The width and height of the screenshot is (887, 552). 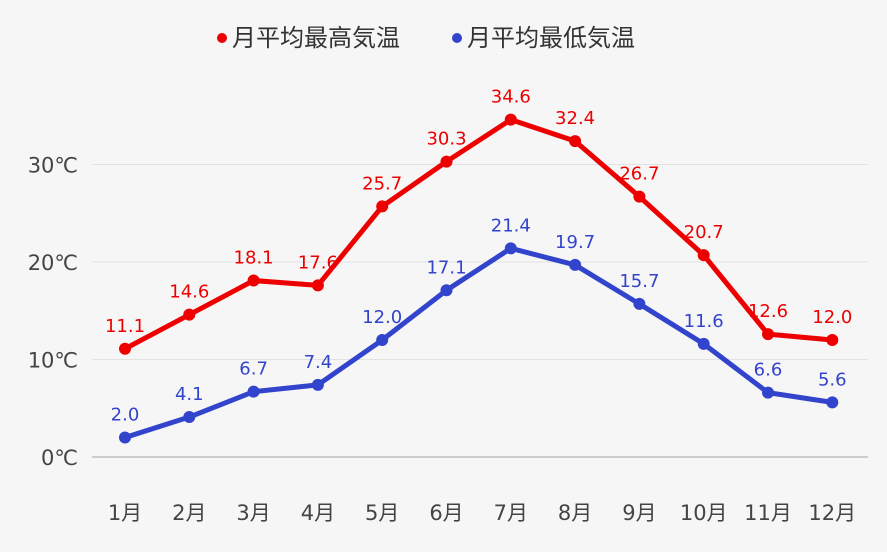 What do you see at coordinates (575, 242) in the screenshot?
I see `data-label: 19.7` at bounding box center [575, 242].